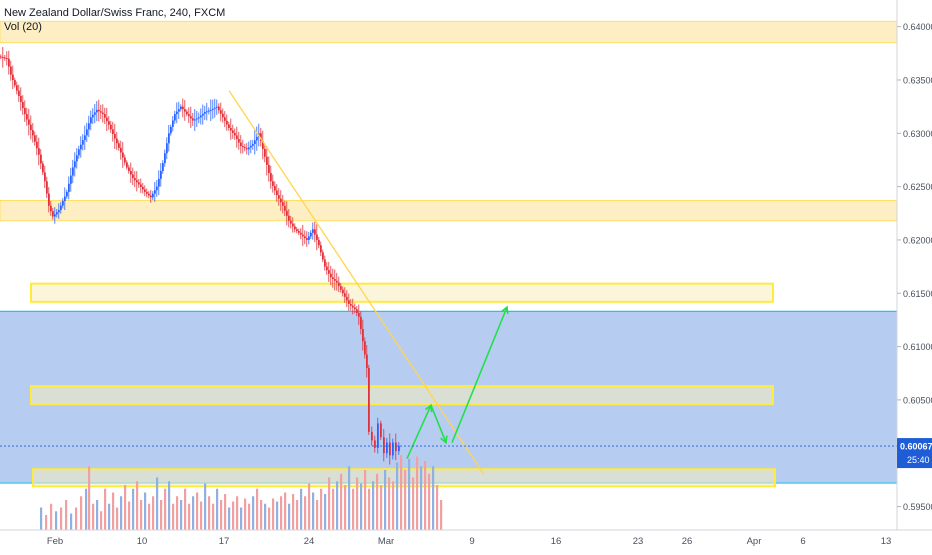  I want to click on time-tick-label: 9, so click(471, 541).